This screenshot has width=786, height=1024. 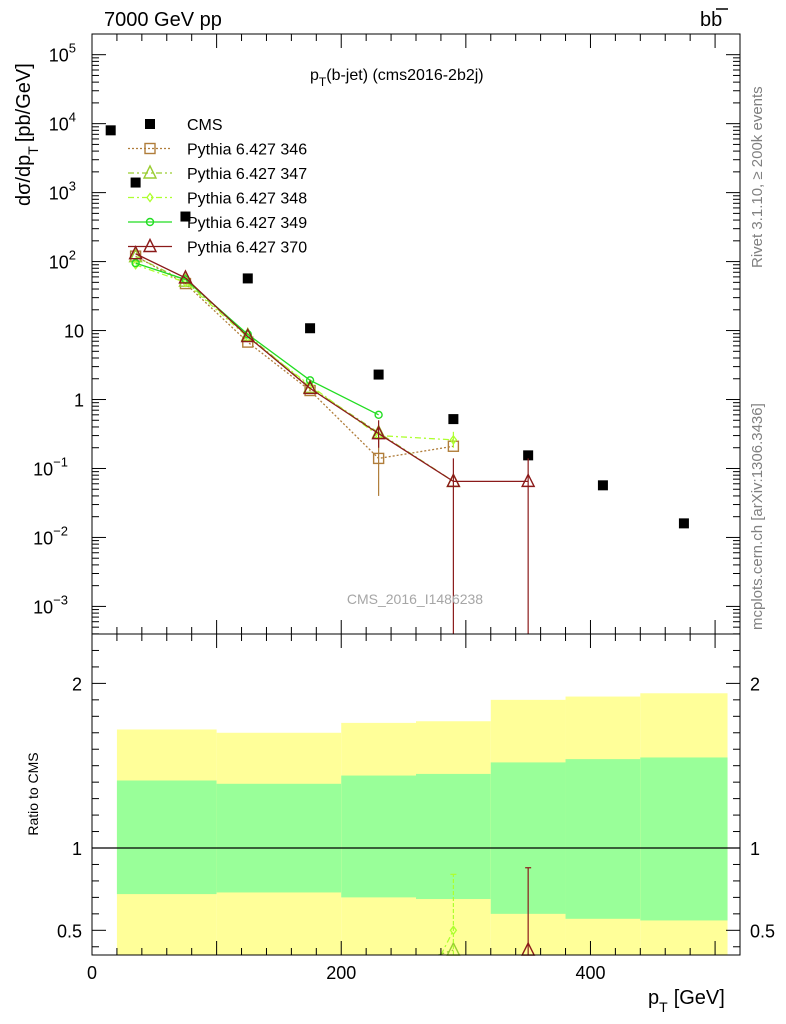 What do you see at coordinates (247, 223) in the screenshot?
I see `legend-label: Pythia 6.427 349` at bounding box center [247, 223].